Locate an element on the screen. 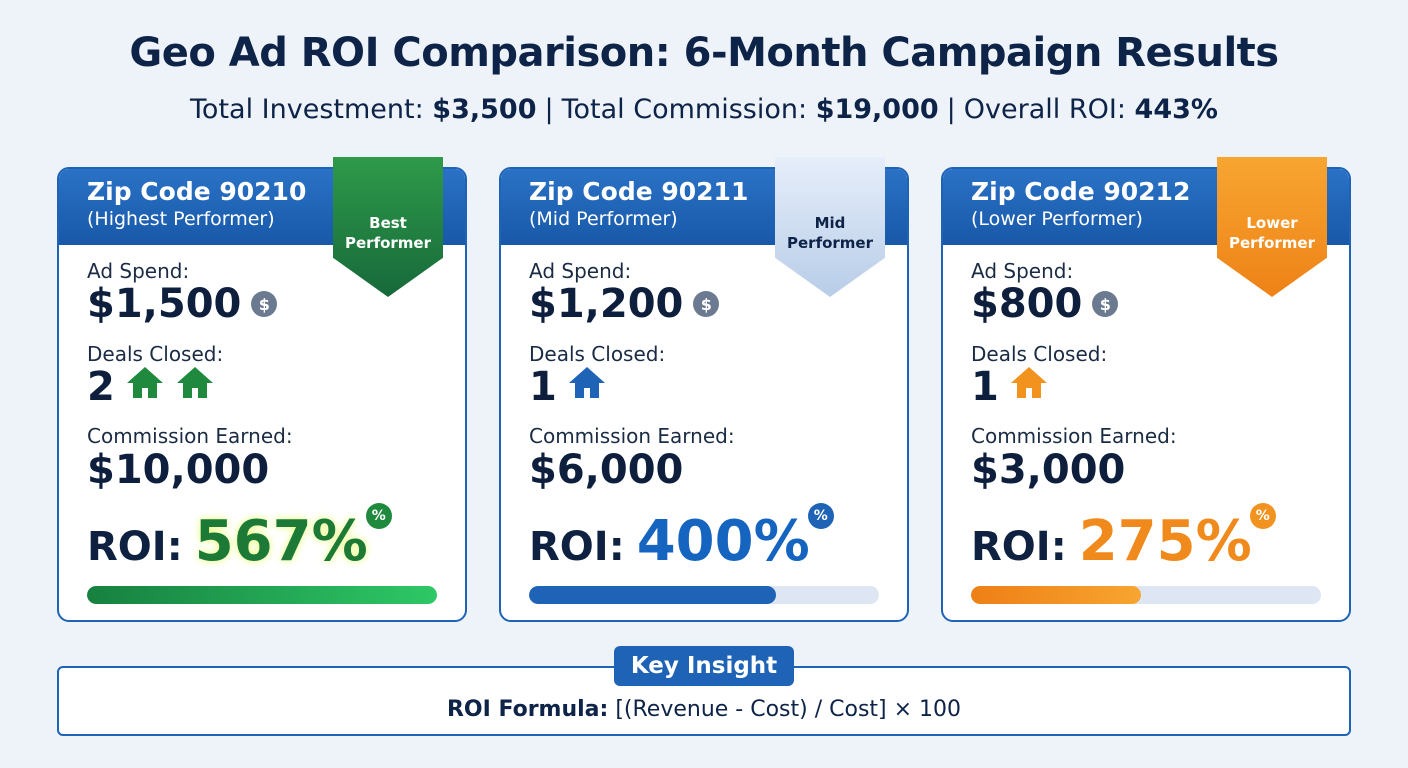 The height and width of the screenshot is (768, 1408). ad-spend-value: $1,500 is located at coordinates (164, 304).